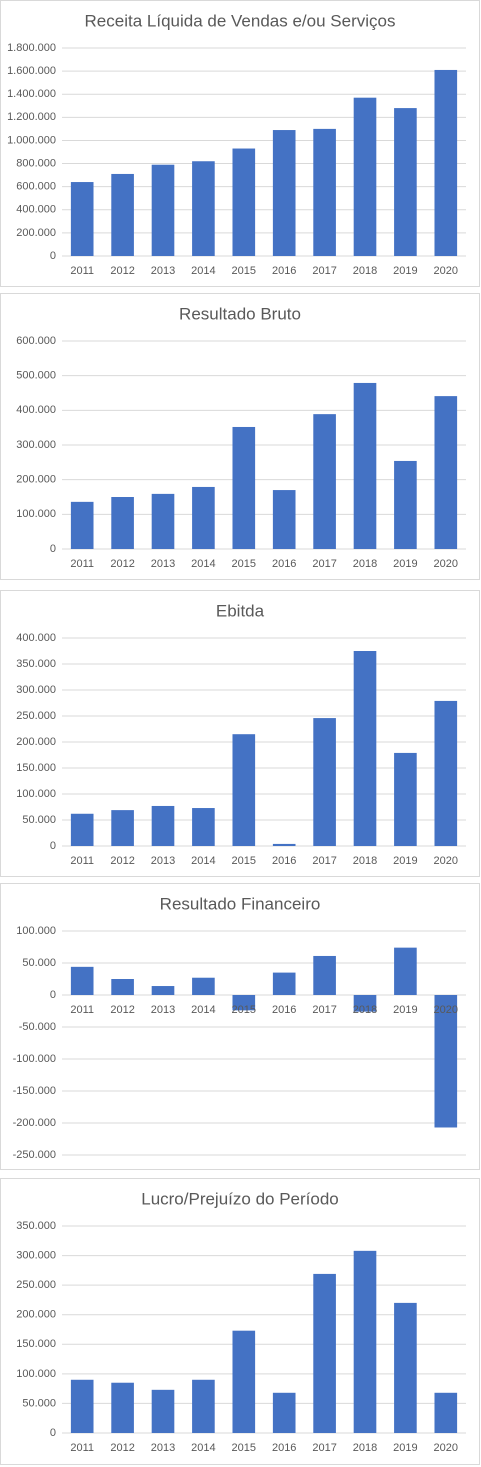 Image resolution: width=481 pixels, height=1467 pixels. Describe the element at coordinates (31, 140) in the screenshot. I see `y-tick-label: 1.000.000` at that location.